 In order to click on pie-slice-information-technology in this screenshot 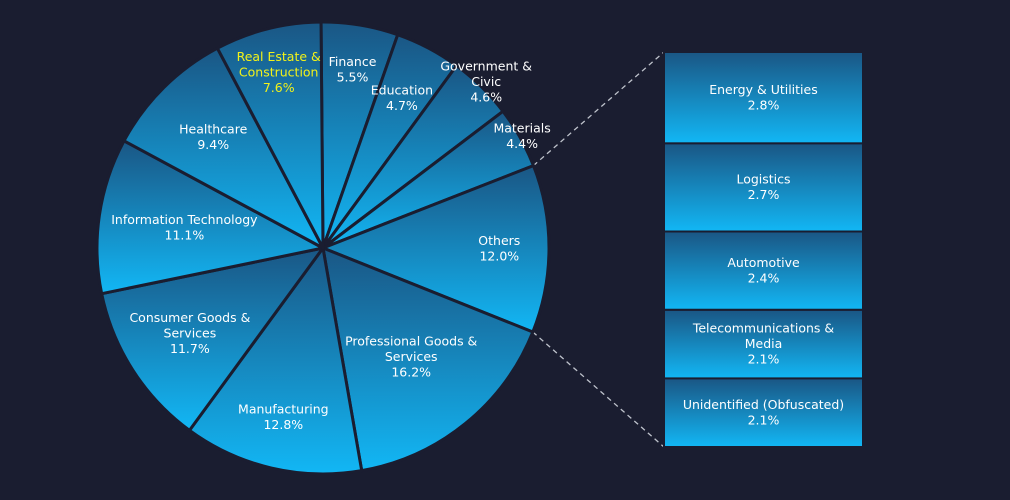, I will do `click(210, 217)`.